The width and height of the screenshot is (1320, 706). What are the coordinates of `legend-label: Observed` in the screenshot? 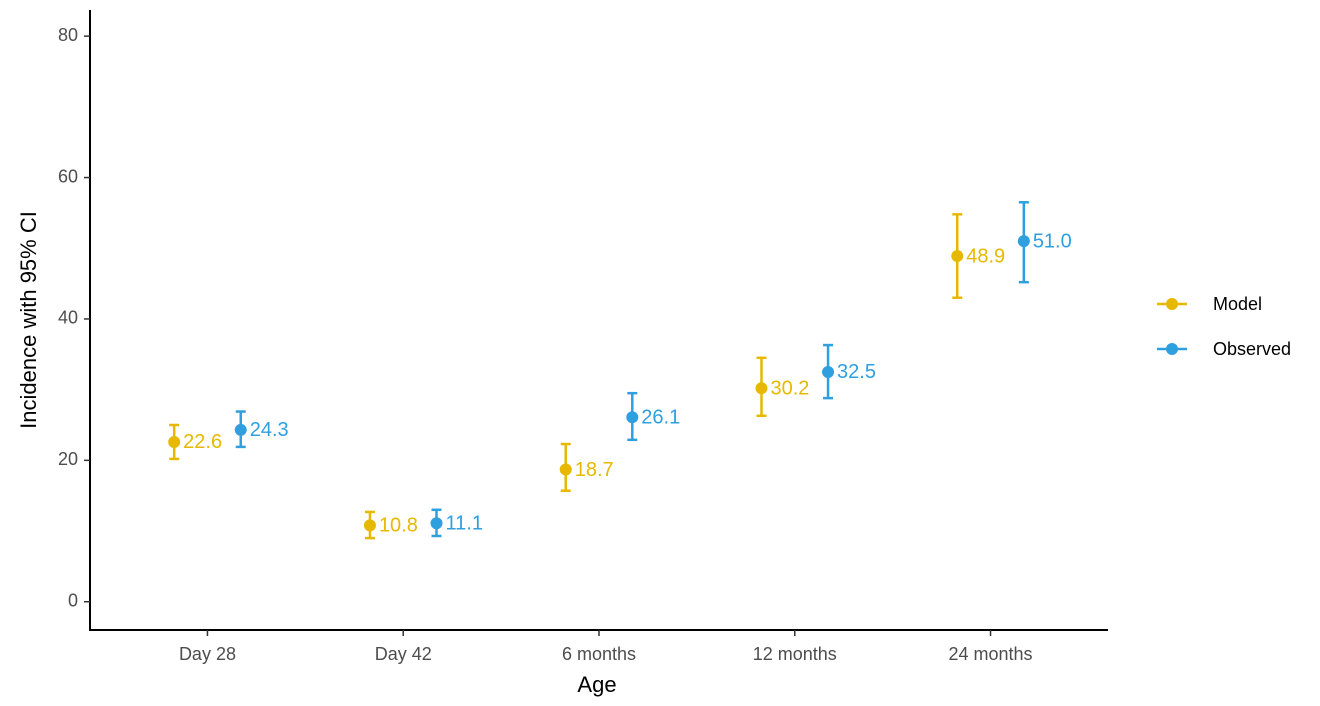 It's located at (1252, 349).